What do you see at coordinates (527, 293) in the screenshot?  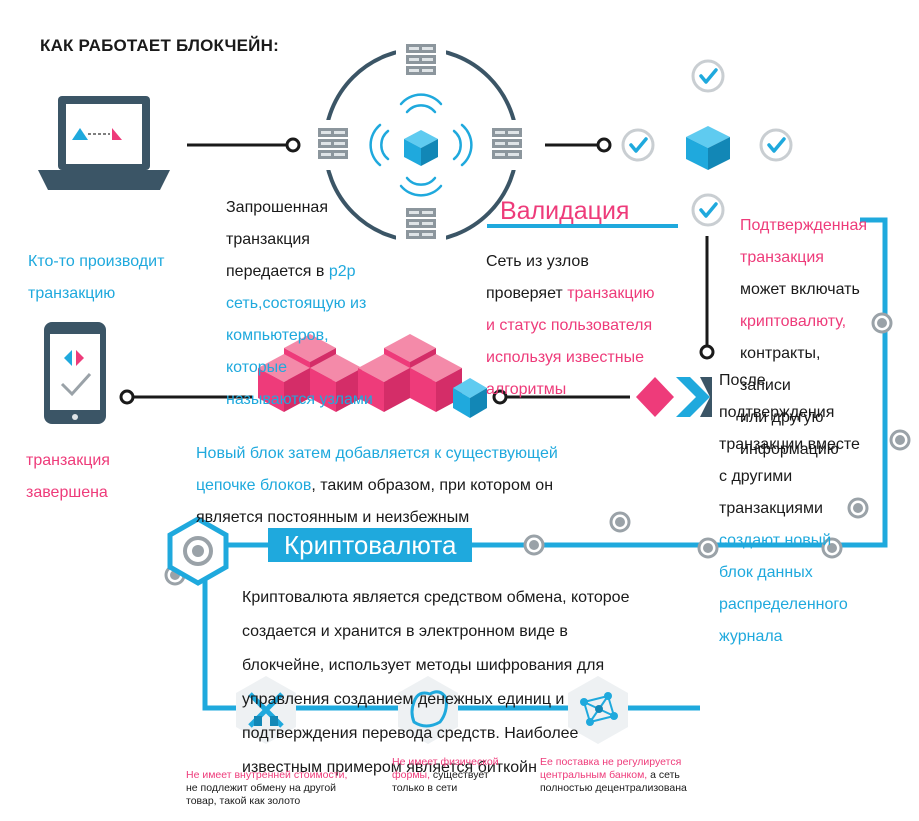 I see `text-span: проверяет` at bounding box center [527, 293].